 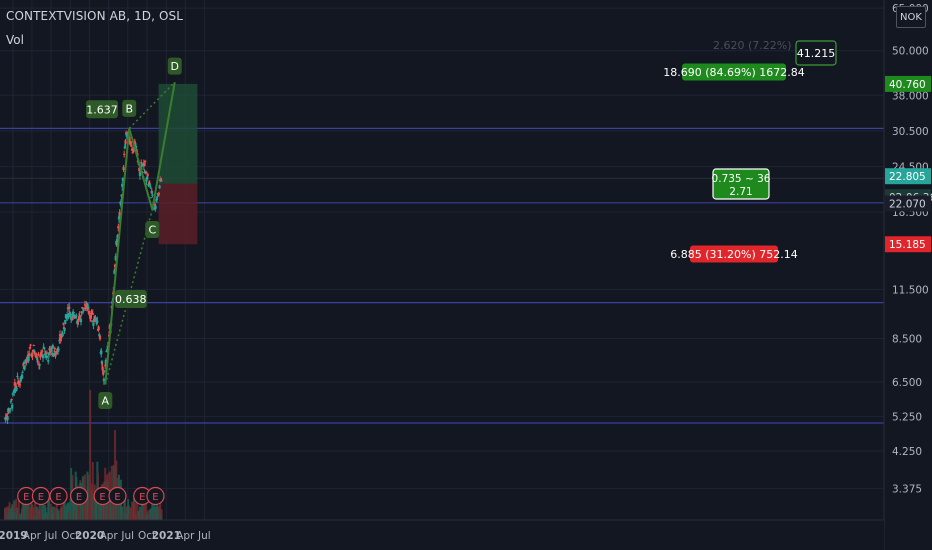 I want to click on target-label: 18.690 (84.69%) 1672.84, so click(x=734, y=72).